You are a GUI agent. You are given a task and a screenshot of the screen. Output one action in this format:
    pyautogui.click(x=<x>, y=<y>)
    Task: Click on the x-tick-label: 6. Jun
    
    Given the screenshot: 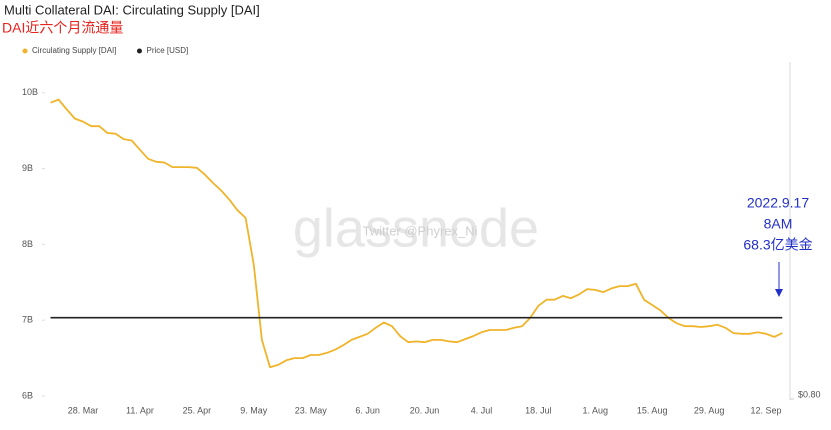 What is the action you would take?
    pyautogui.click(x=367, y=410)
    